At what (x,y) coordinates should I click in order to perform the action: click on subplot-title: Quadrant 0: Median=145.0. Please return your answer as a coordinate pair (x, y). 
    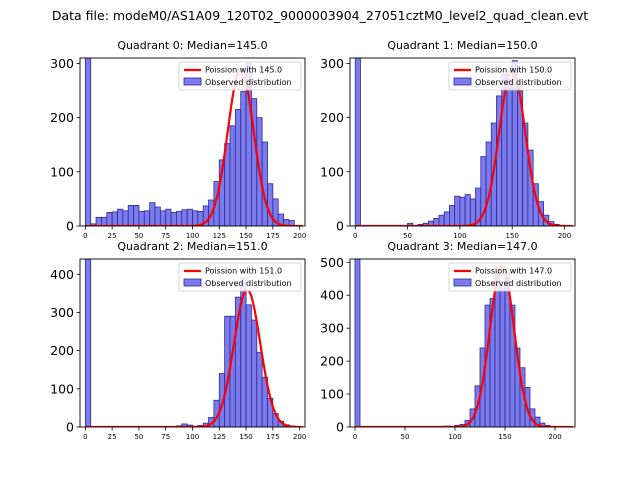
    Looking at the image, I should click on (192, 45).